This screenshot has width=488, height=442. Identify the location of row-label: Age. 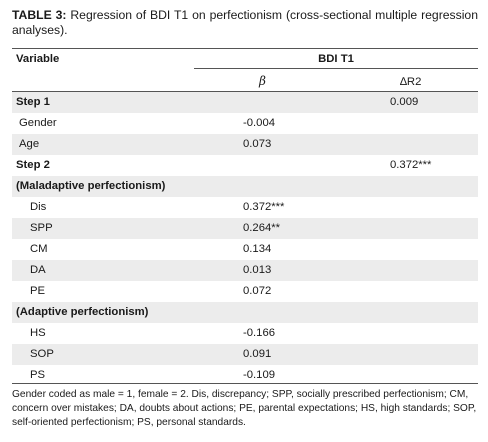
(29, 144).